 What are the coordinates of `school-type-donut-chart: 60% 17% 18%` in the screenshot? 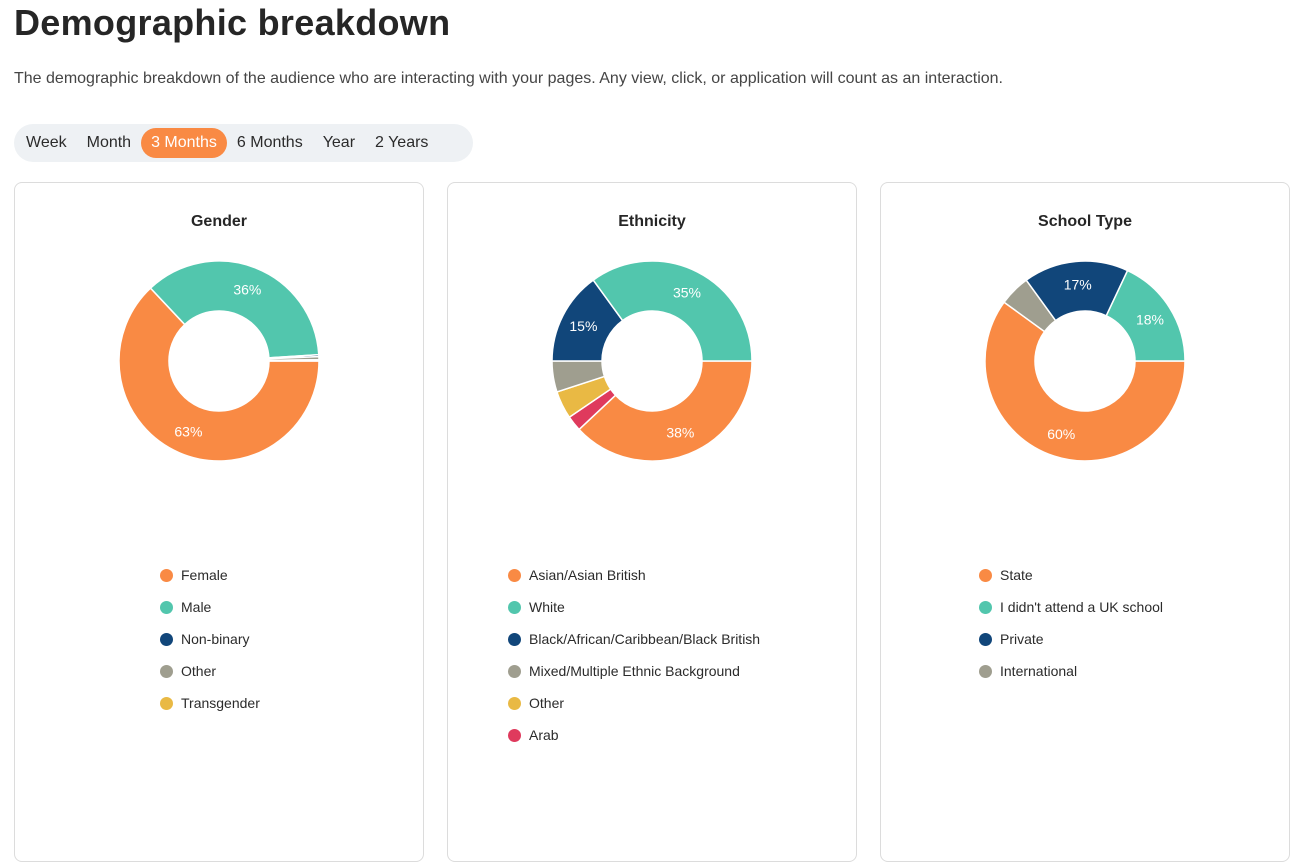 It's located at (1085, 361).